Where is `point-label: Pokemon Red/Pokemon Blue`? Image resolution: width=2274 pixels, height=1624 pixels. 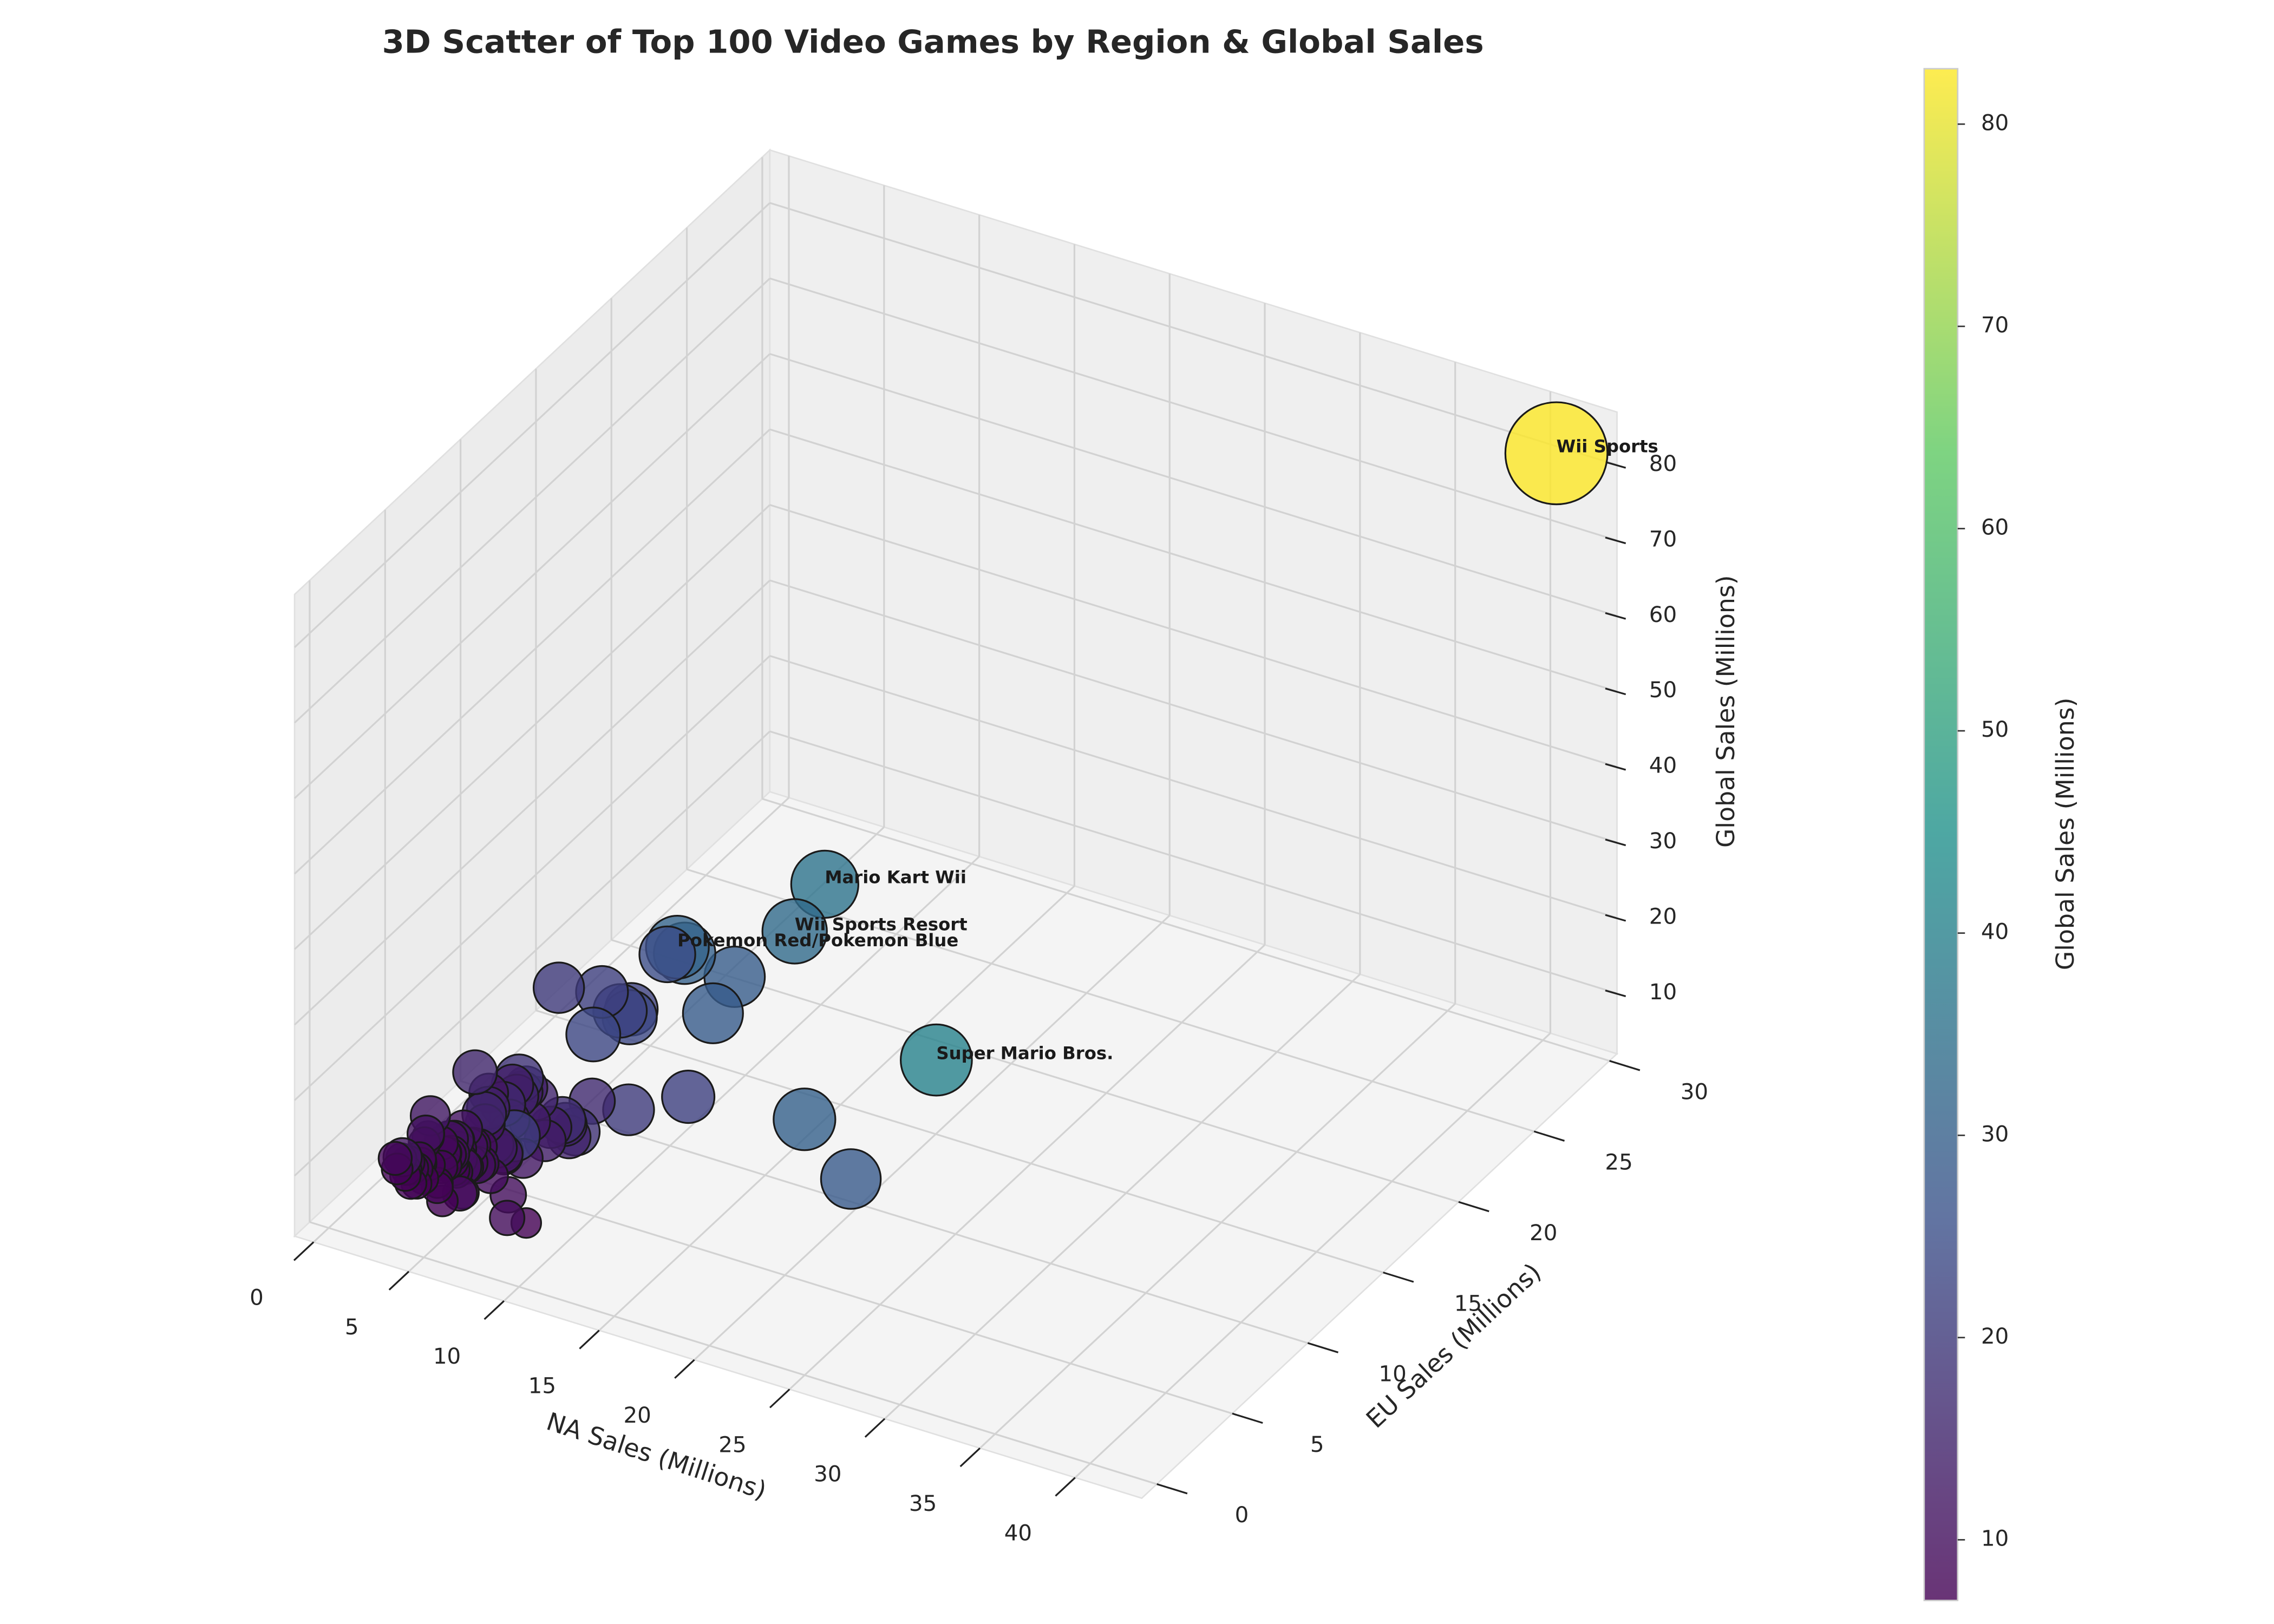
point-label: Pokemon Red/Pokemon Blue is located at coordinates (818, 940).